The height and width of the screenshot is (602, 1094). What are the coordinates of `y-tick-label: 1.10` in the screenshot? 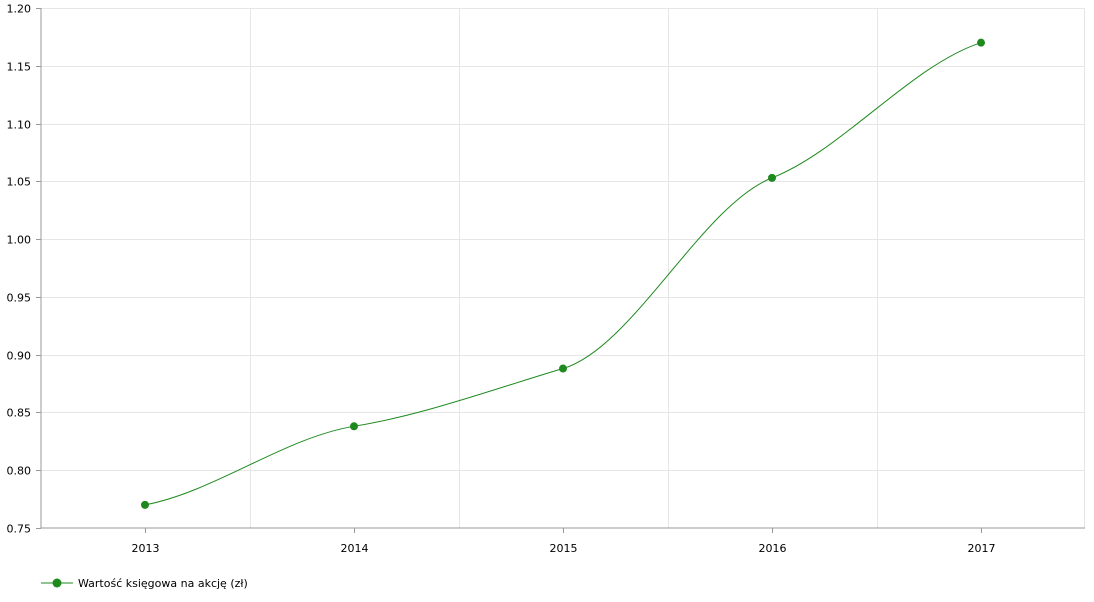 It's located at (19, 125).